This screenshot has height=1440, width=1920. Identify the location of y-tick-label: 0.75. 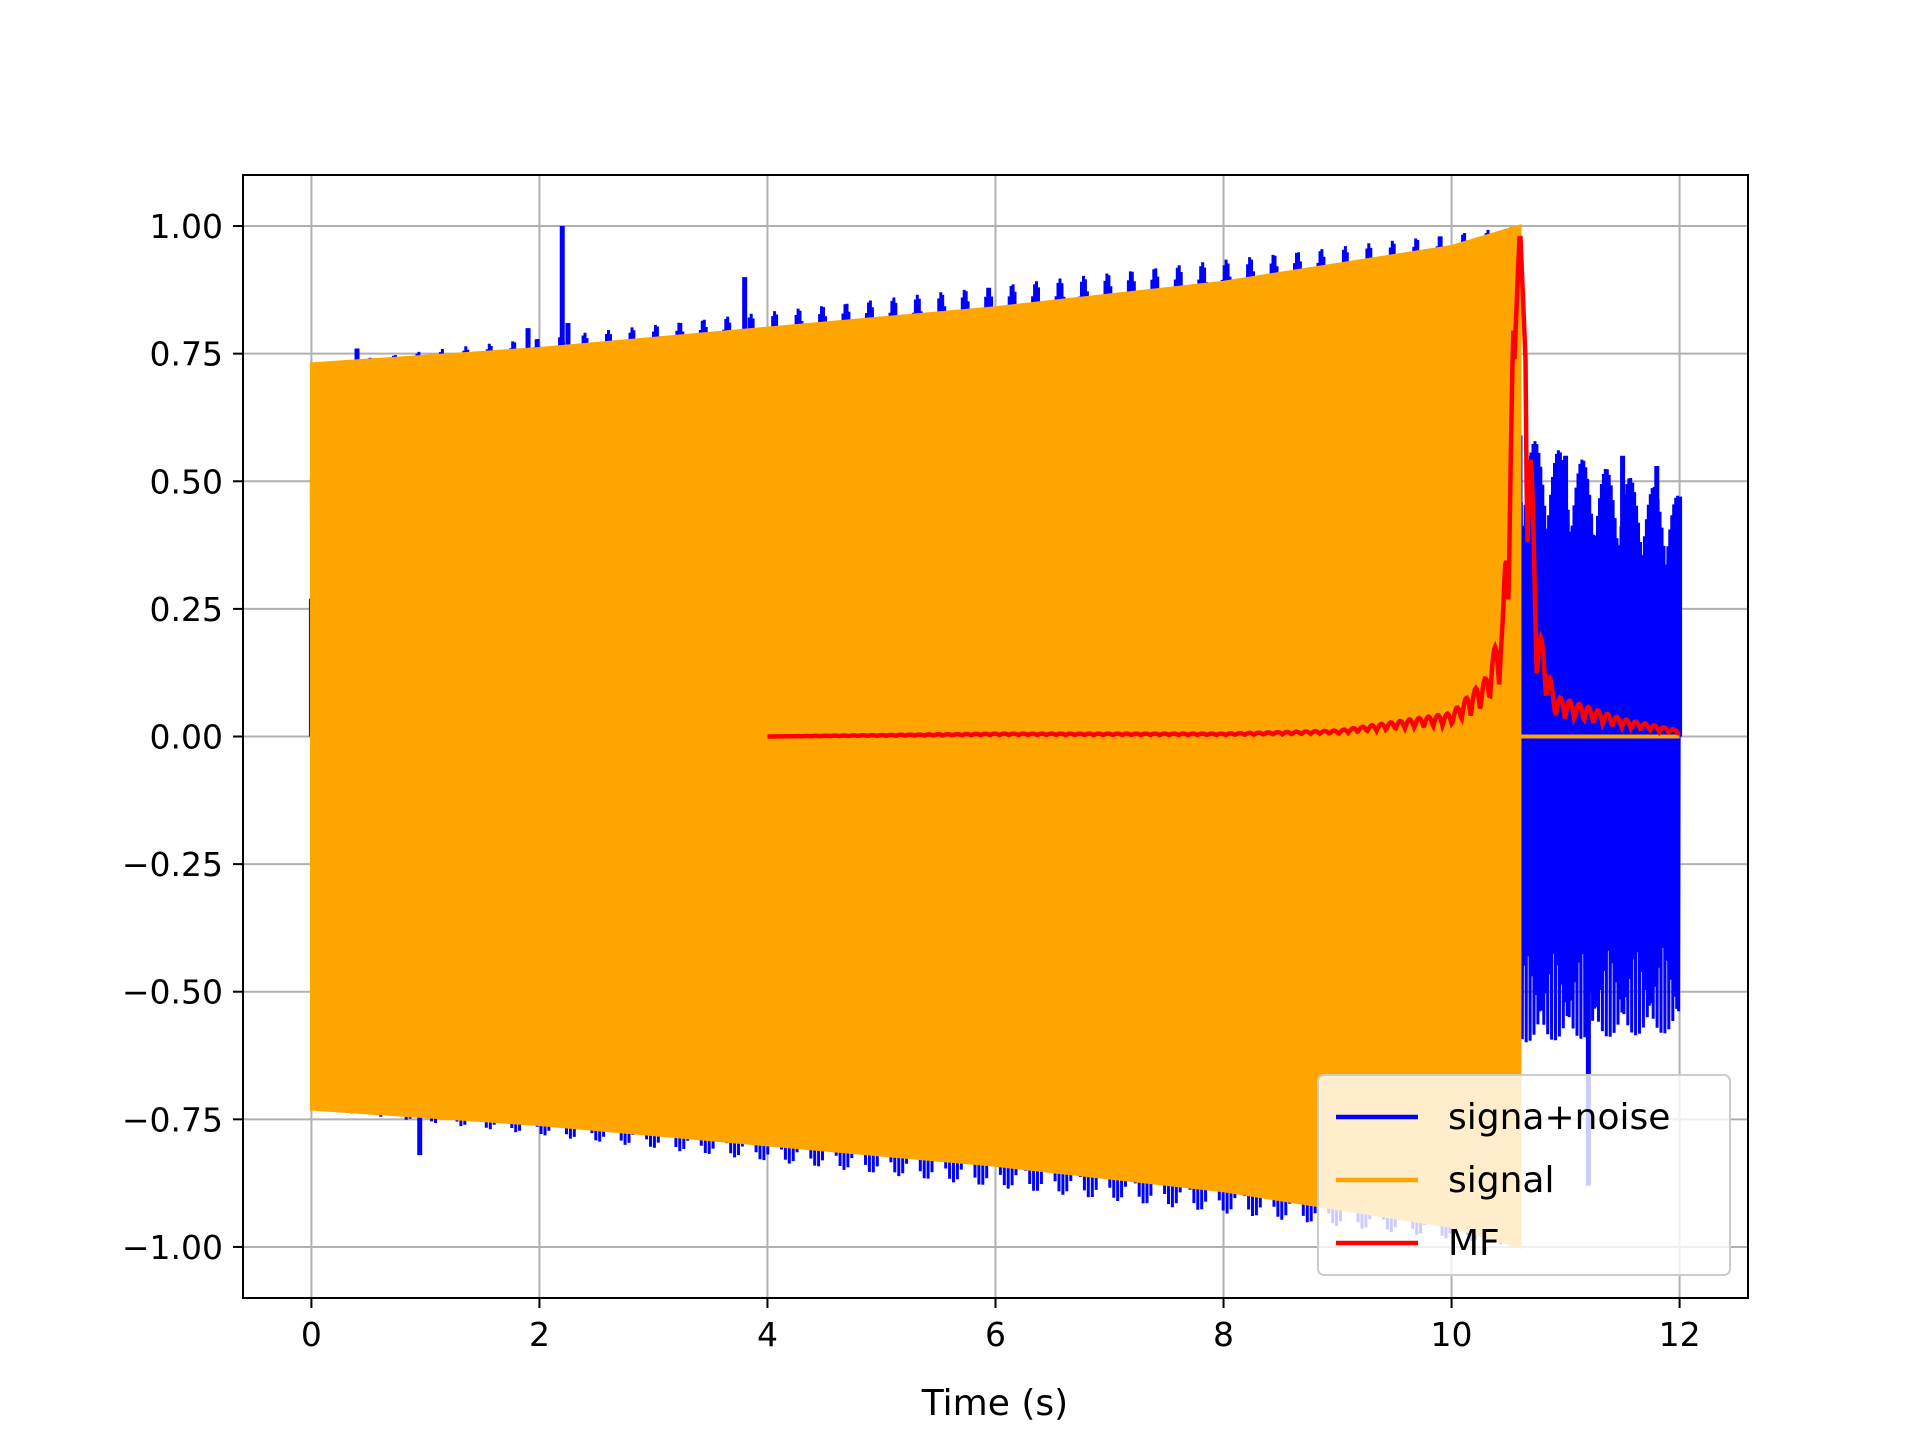
(186, 354).